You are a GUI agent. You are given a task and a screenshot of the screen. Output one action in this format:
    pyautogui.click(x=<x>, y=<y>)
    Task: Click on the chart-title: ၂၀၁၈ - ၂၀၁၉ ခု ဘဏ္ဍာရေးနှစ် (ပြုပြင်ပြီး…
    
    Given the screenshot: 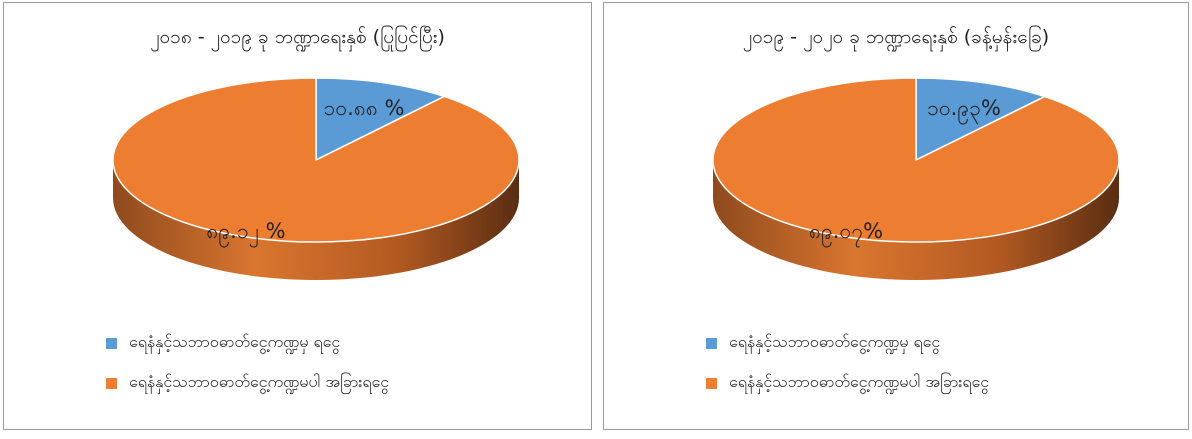 What is the action you would take?
    pyautogui.click(x=297, y=37)
    